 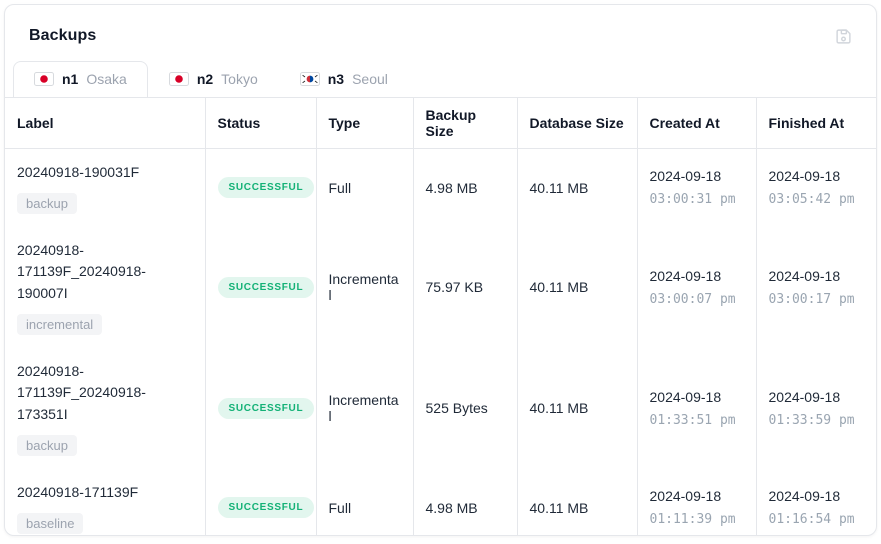 What do you see at coordinates (80, 79) in the screenshot?
I see `tab-n1-osaka: n1 Osaka` at bounding box center [80, 79].